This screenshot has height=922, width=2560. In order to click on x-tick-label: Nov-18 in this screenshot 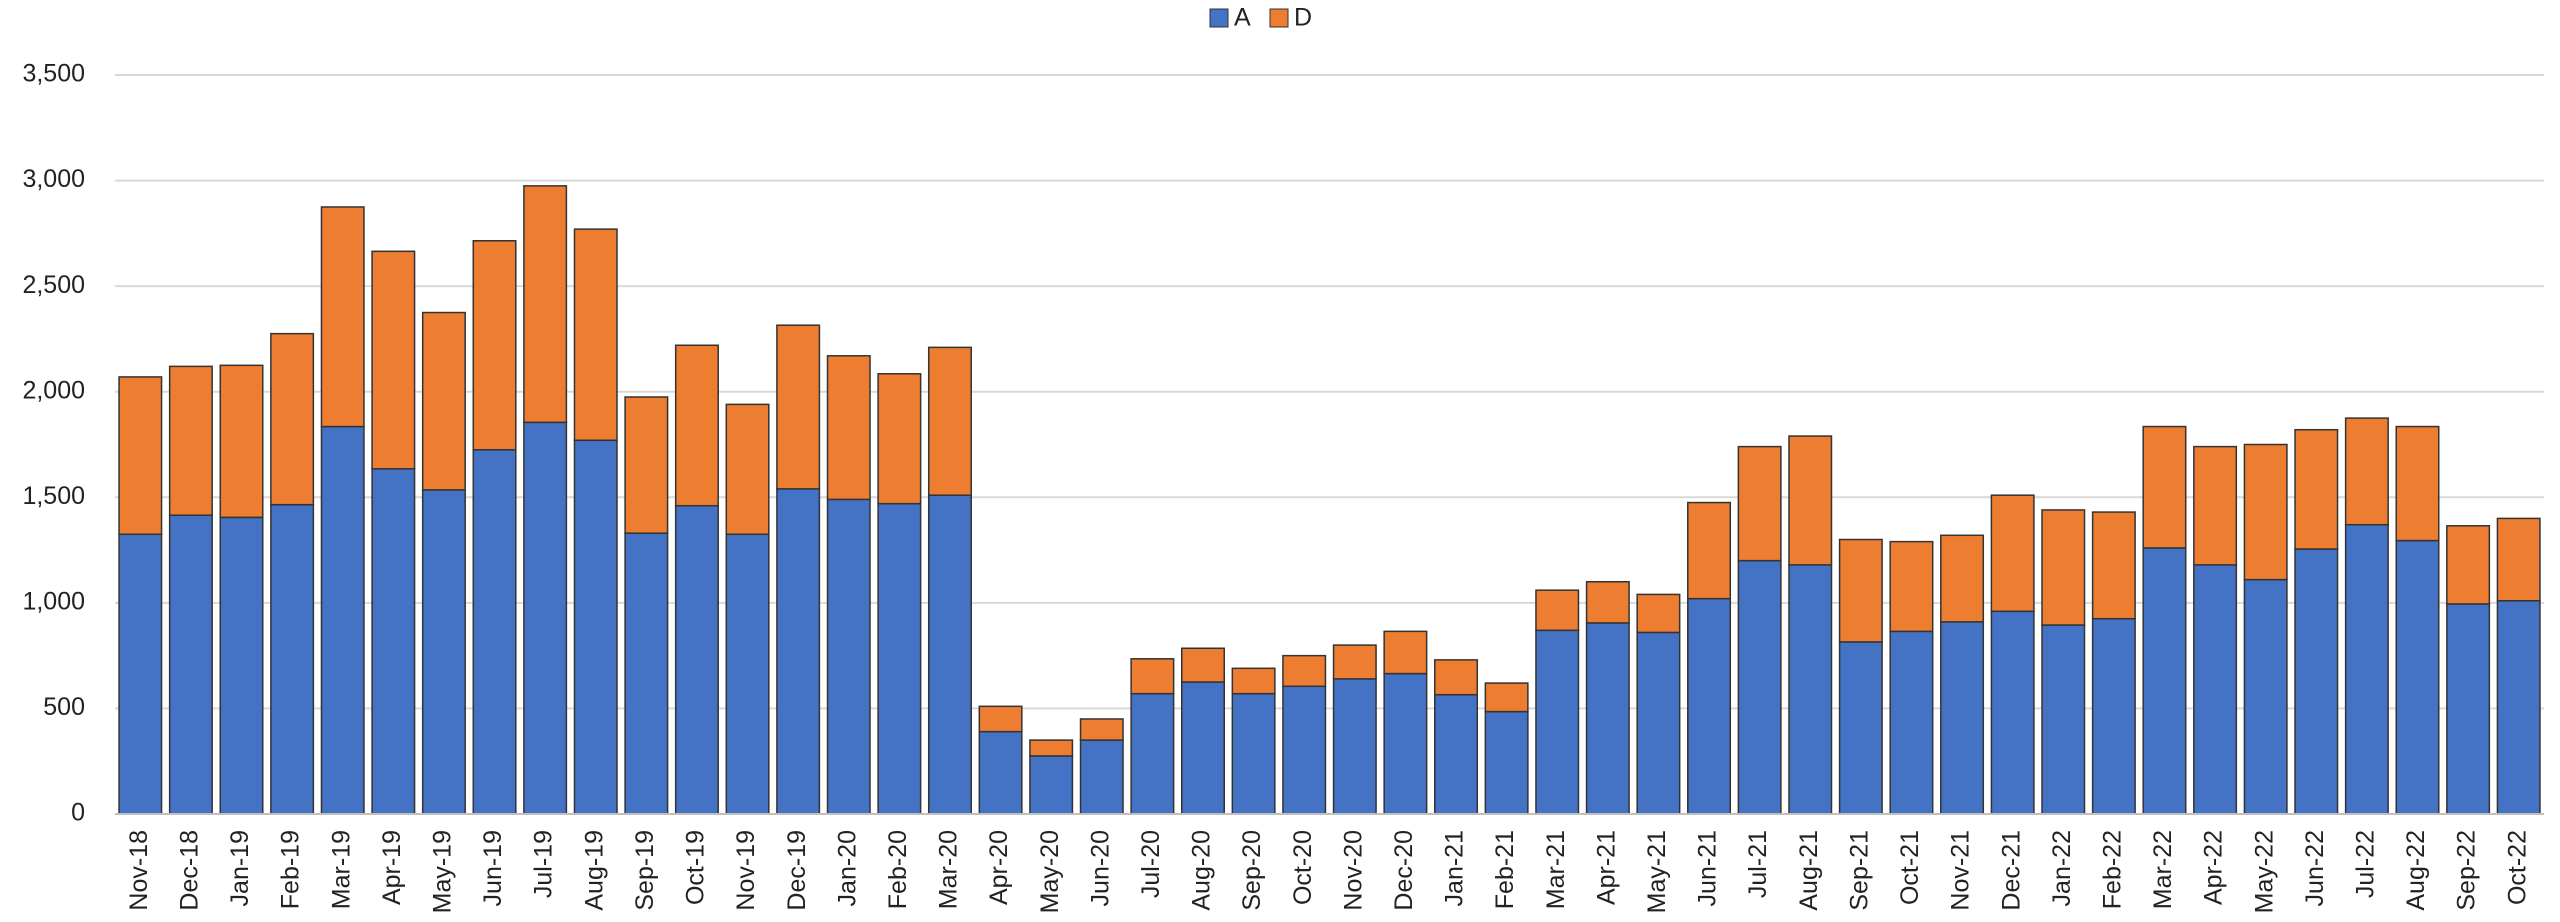, I will do `click(139, 870)`.